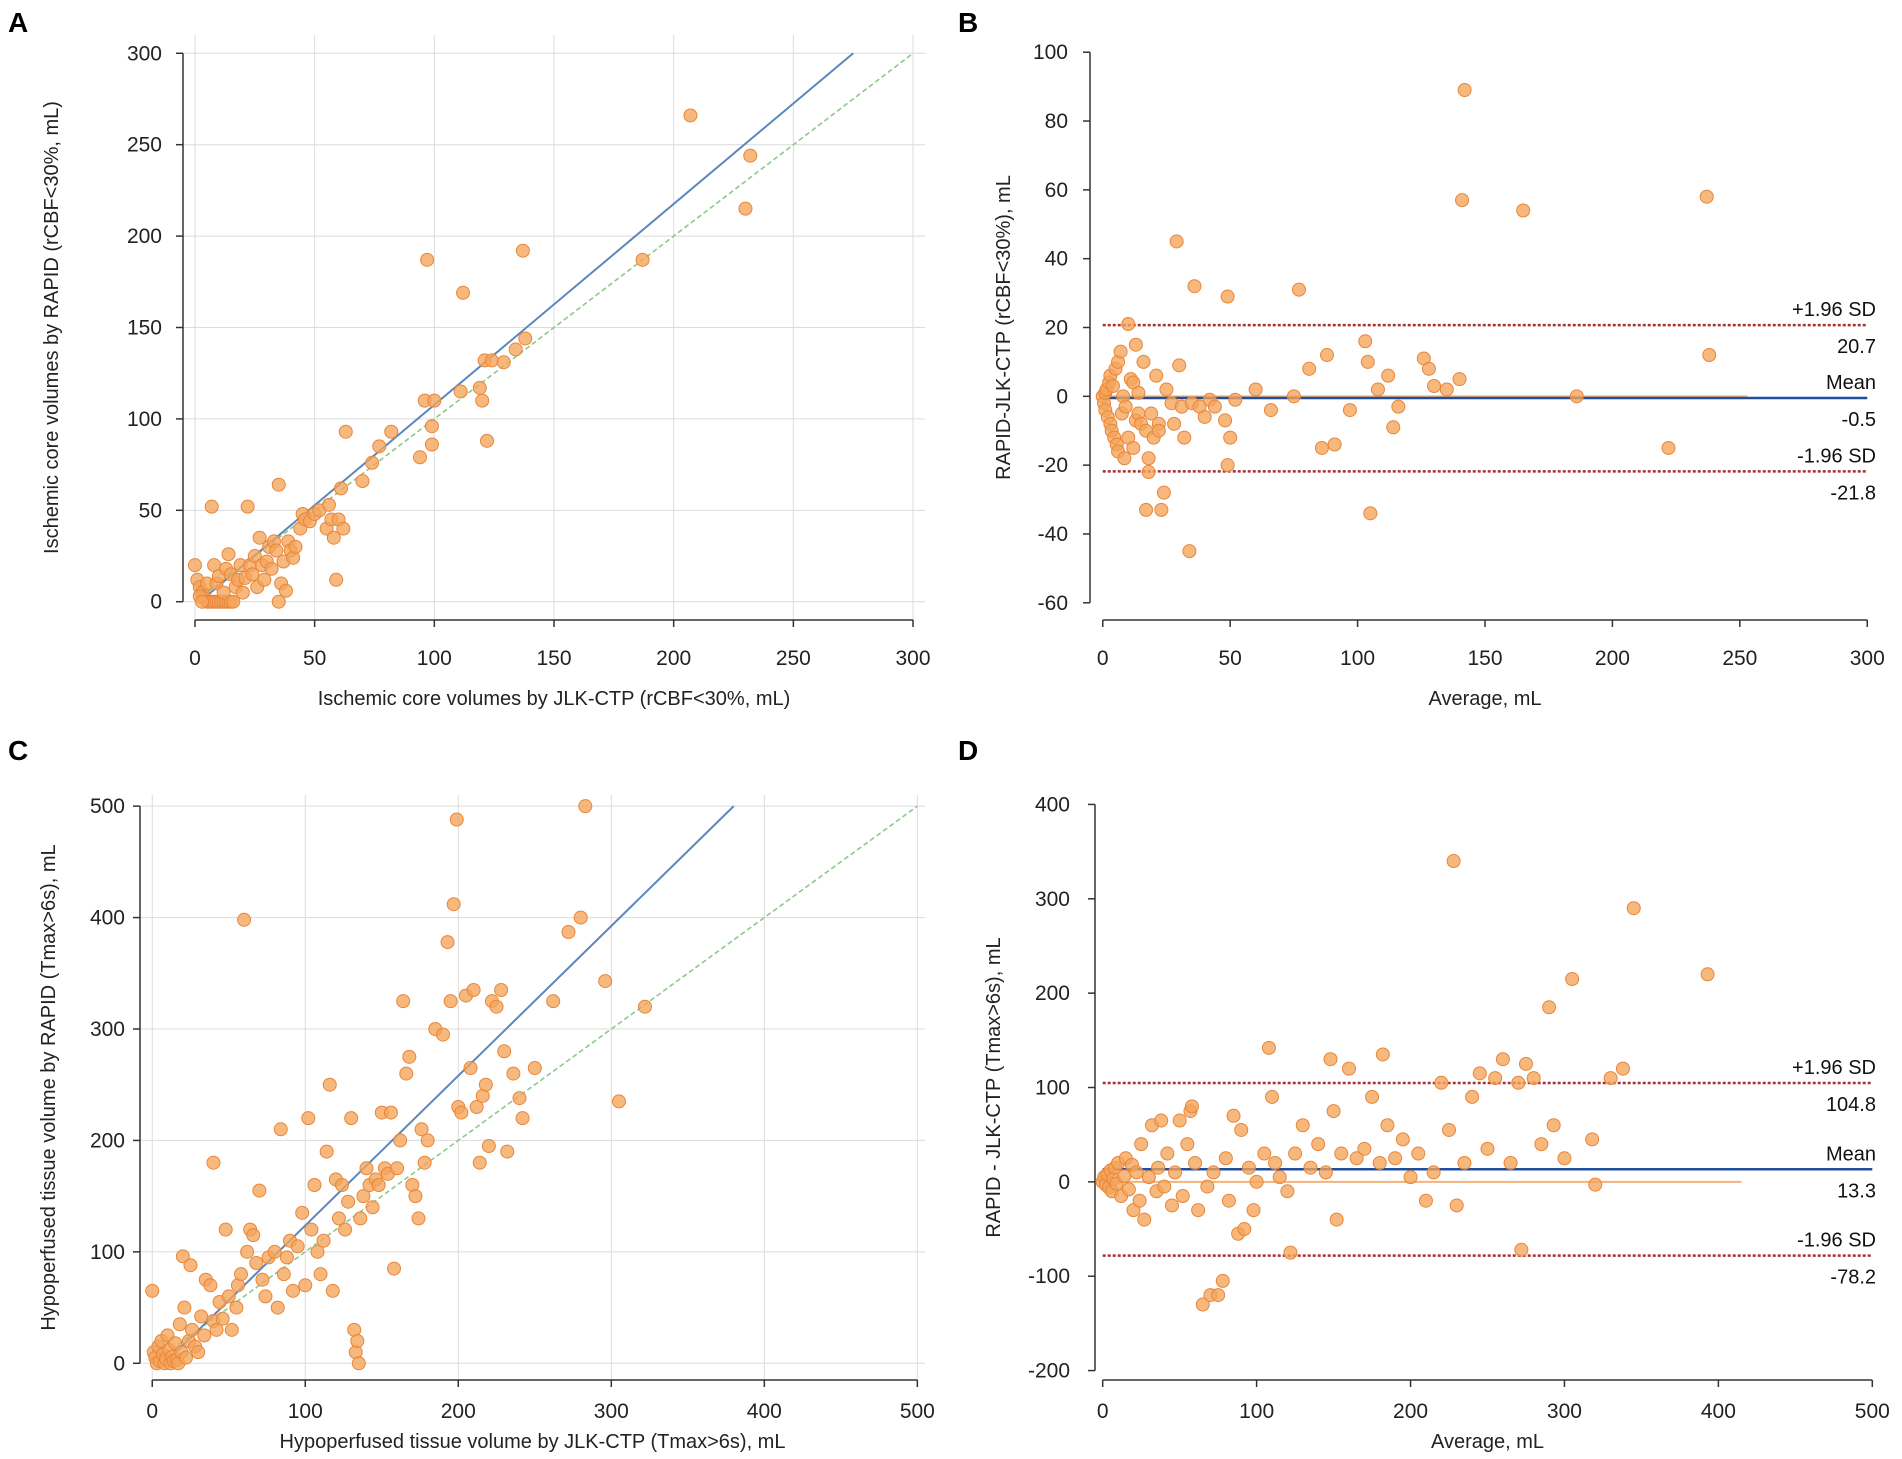 The height and width of the screenshot is (1459, 1902). I want to click on y-tick-label: -60, so click(1053, 603).